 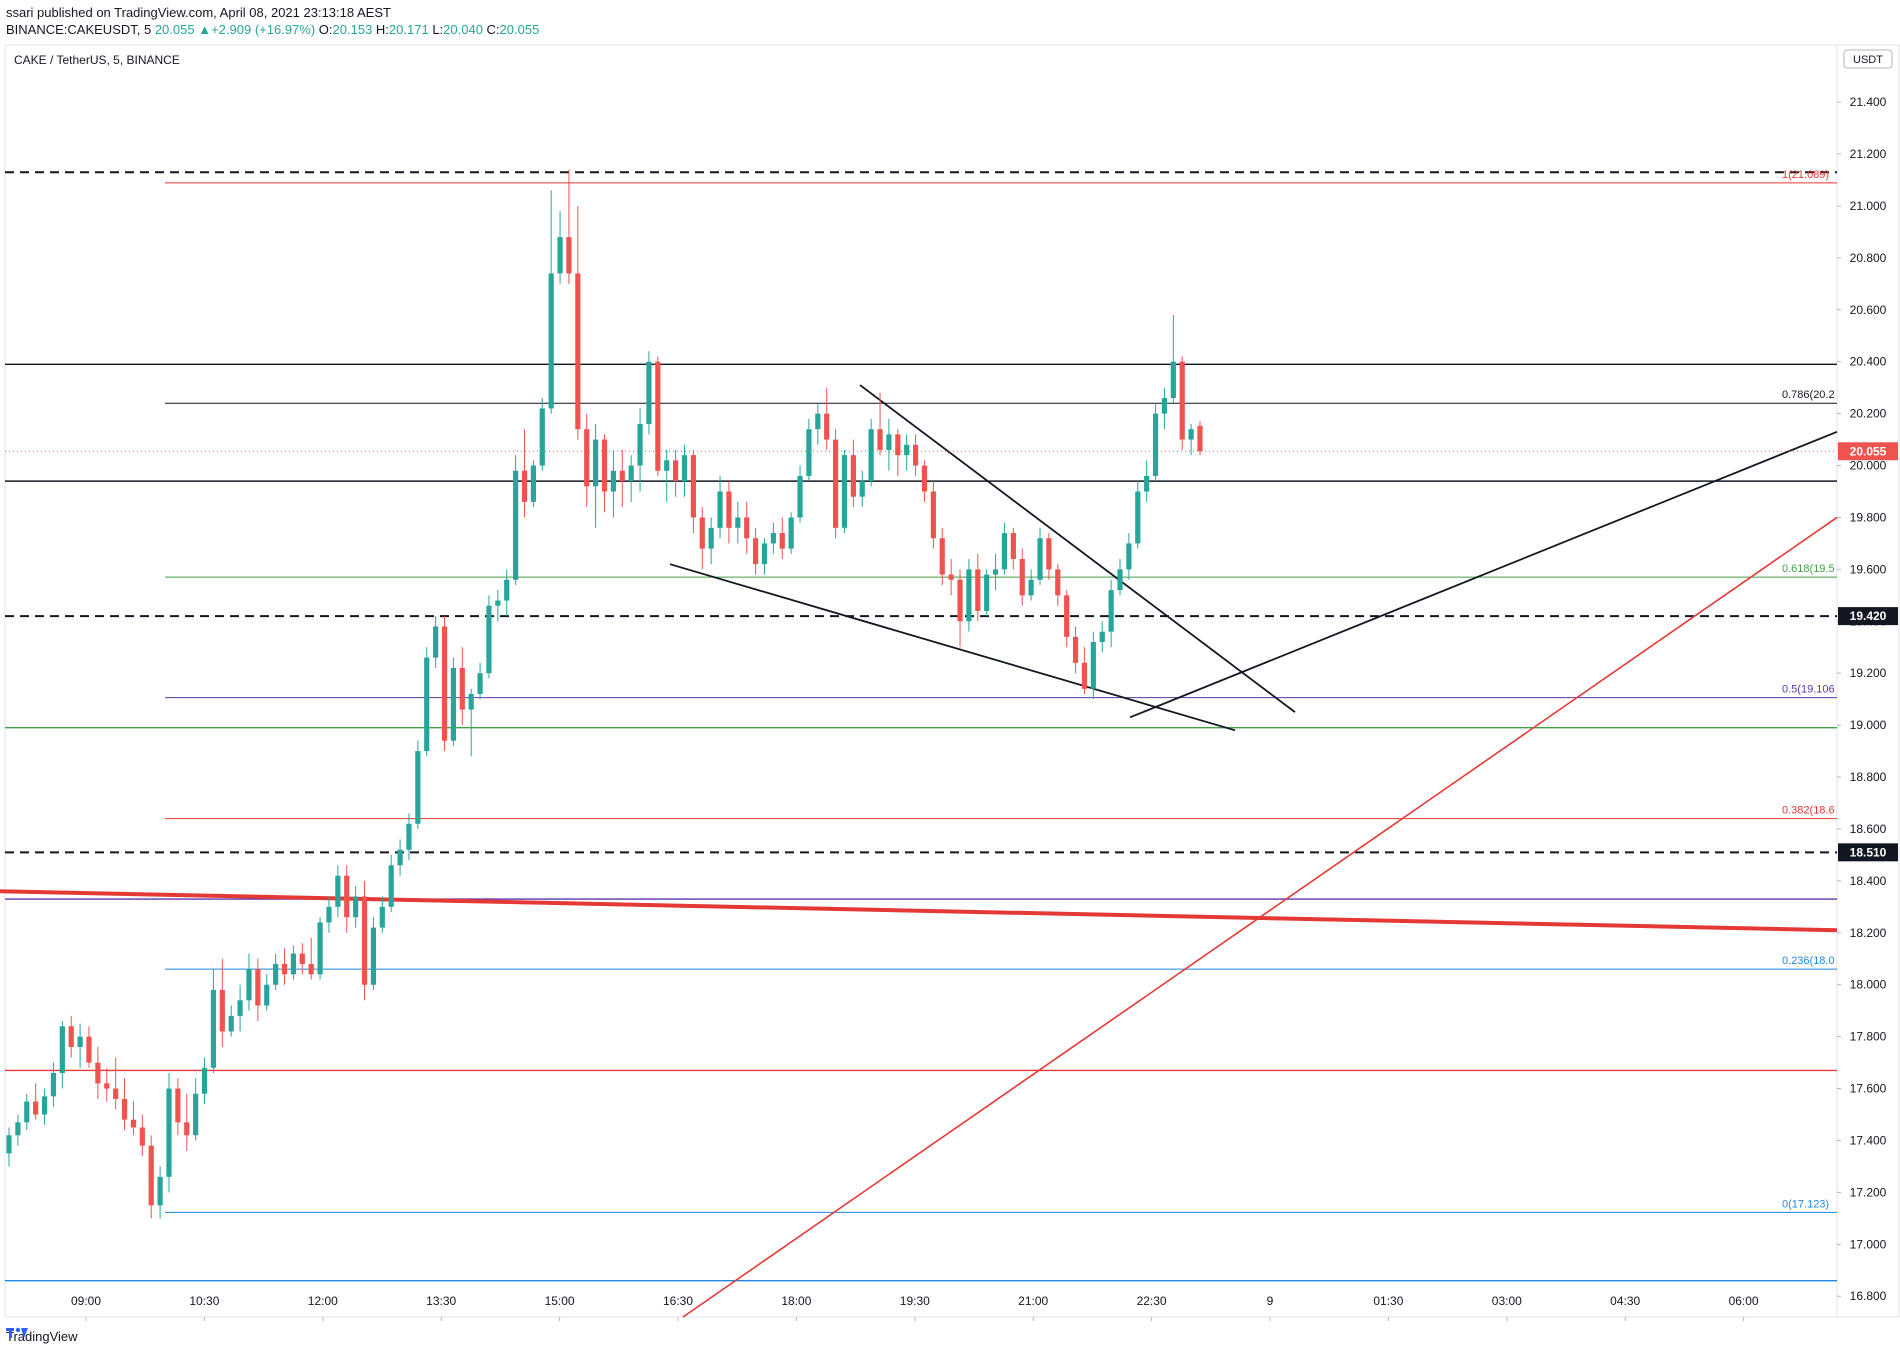 I want to click on y-tick-label-9: 18.600, so click(x=1868, y=829).